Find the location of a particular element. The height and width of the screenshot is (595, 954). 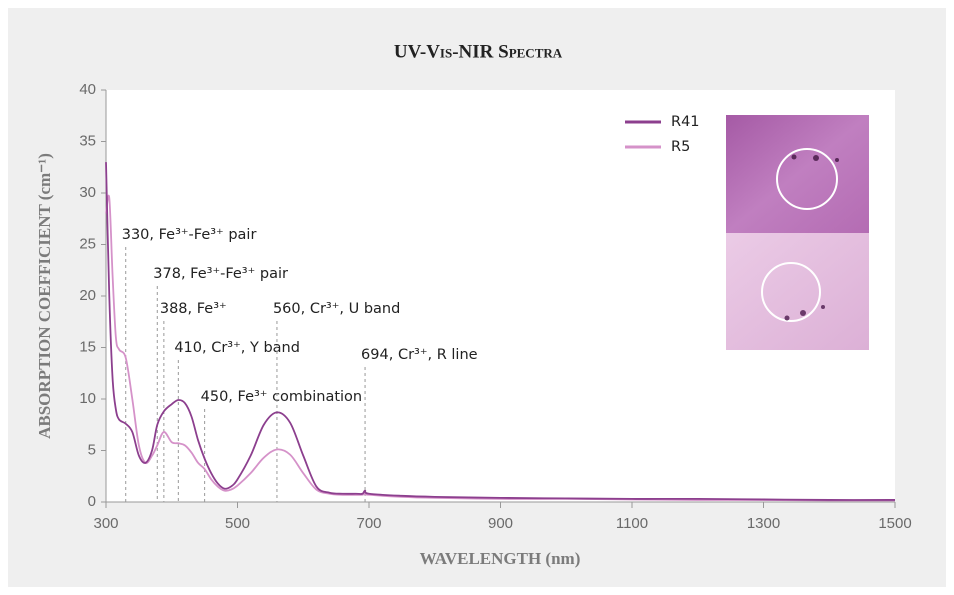

annotation-label: 330, Fe³⁺-Fe³⁺ pair is located at coordinates (189, 235).